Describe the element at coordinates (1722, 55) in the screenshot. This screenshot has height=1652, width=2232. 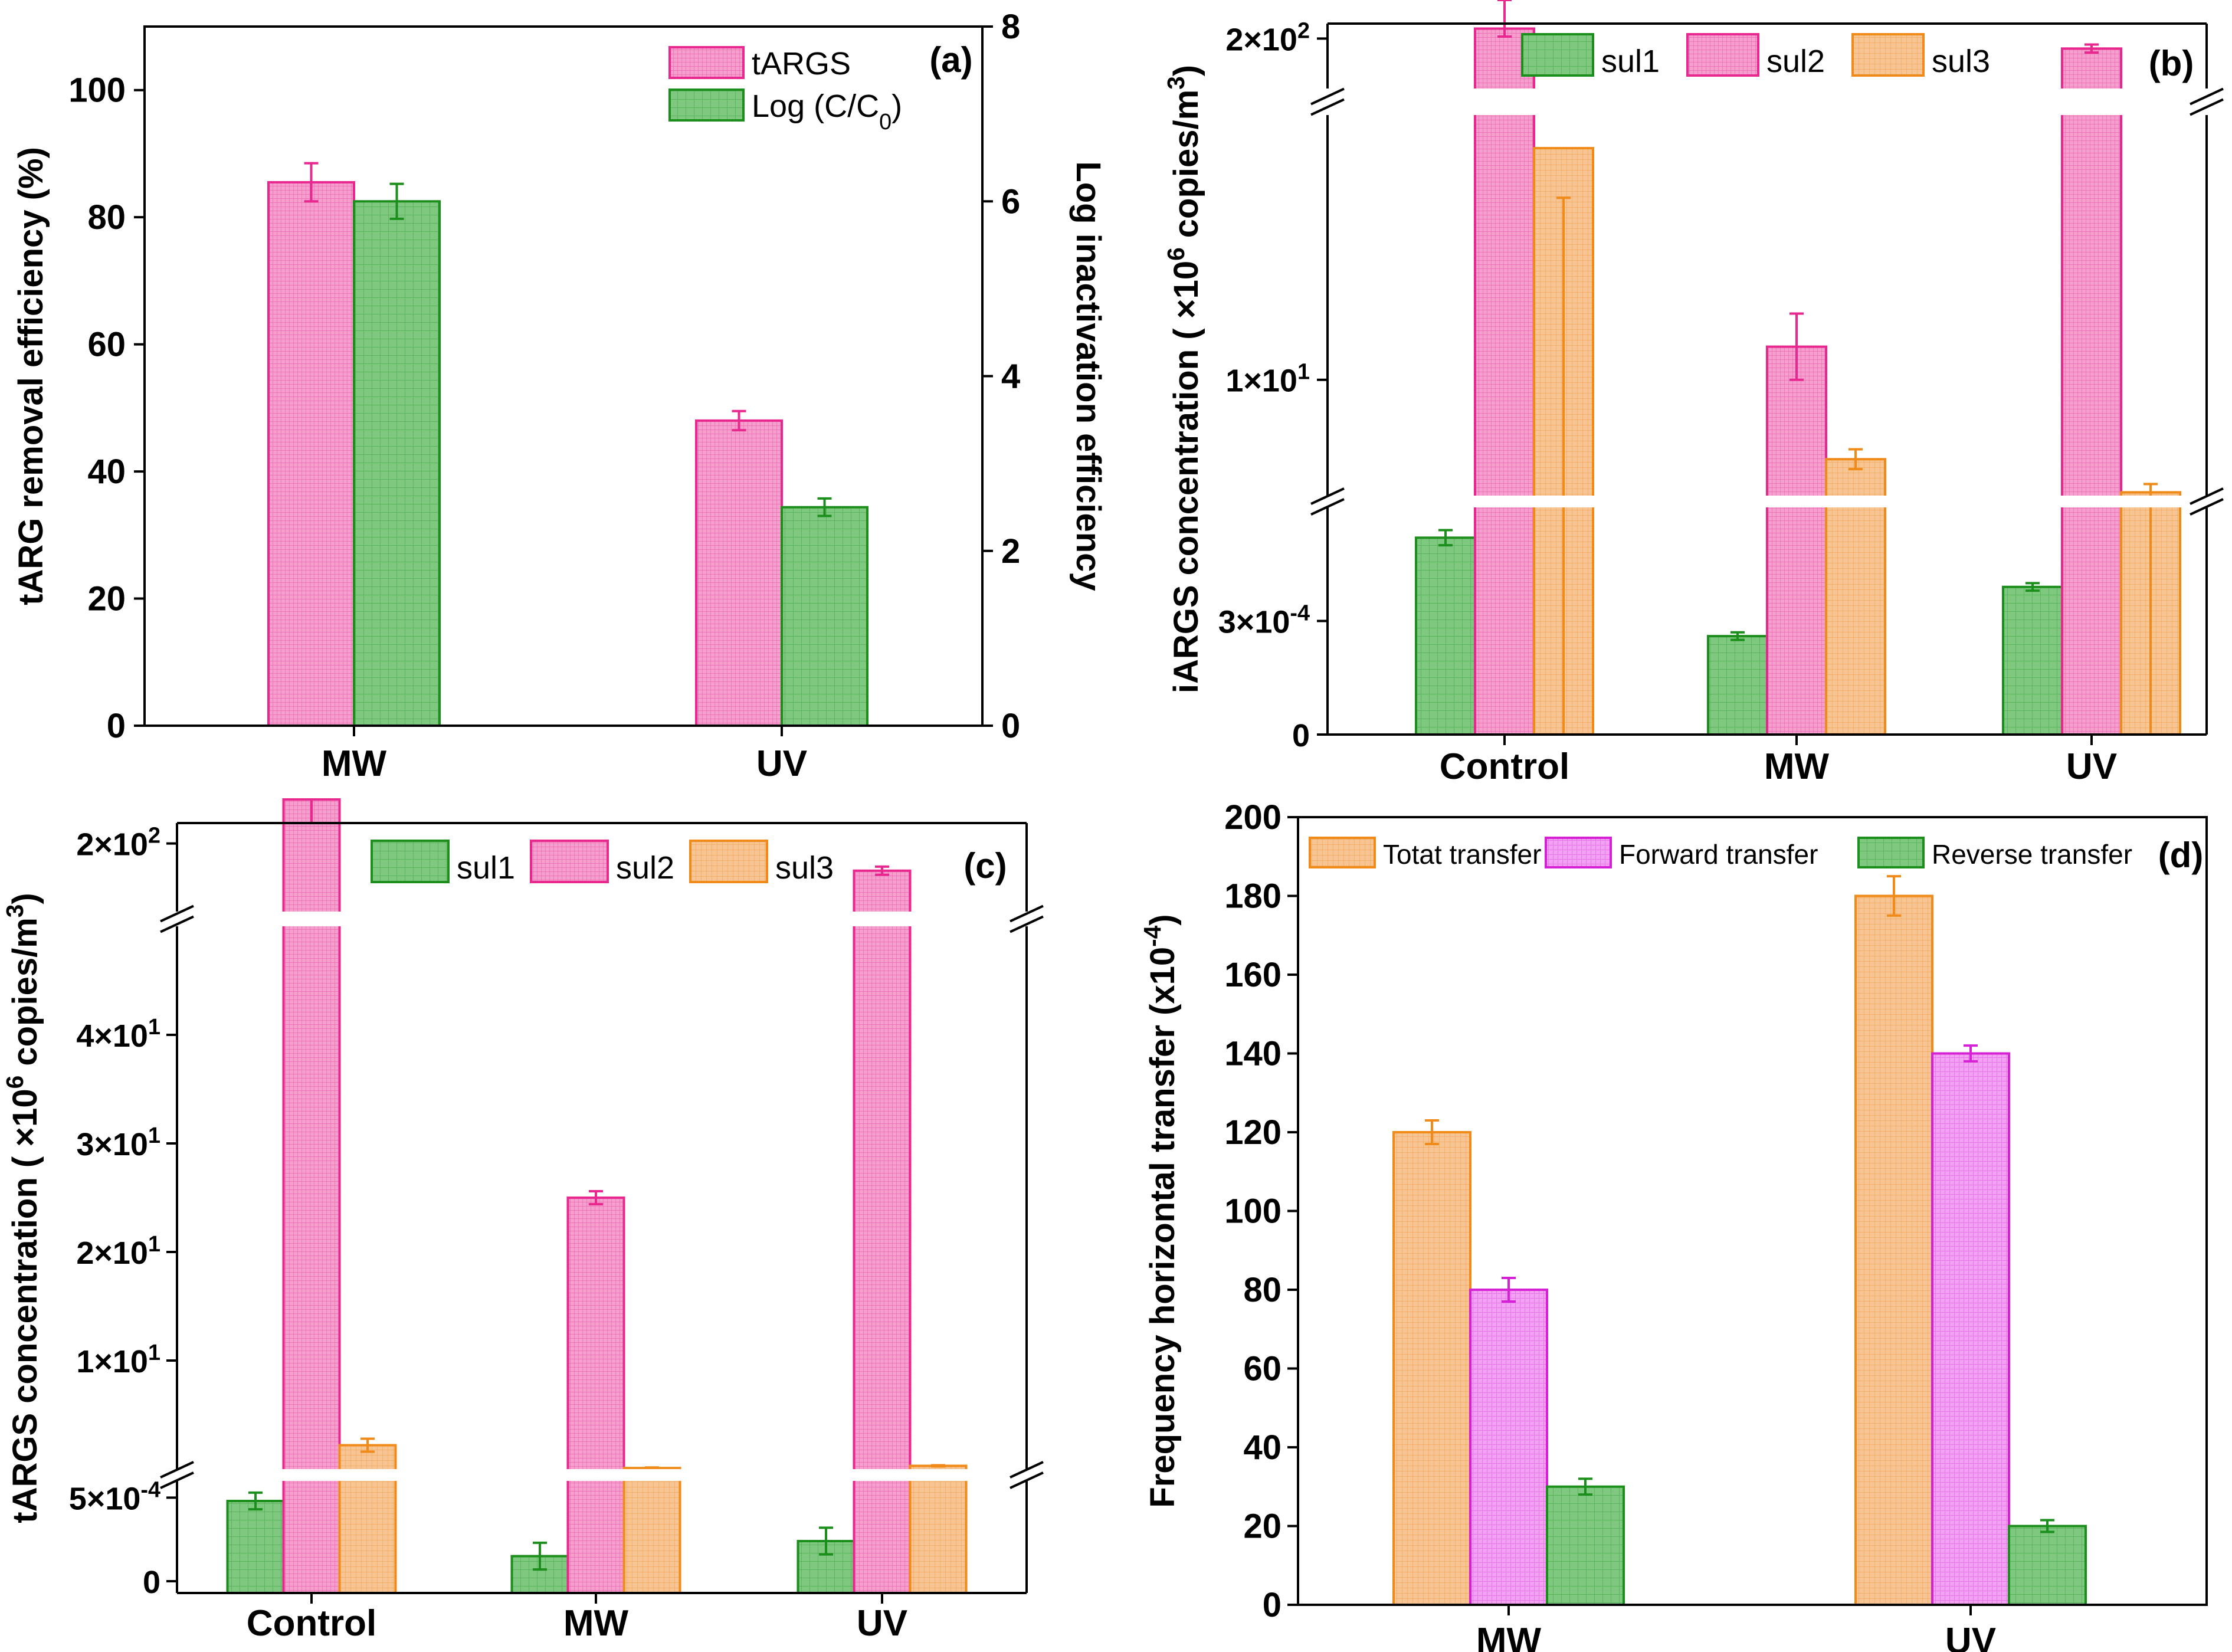
I see `legend-sul2-swatch` at that location.